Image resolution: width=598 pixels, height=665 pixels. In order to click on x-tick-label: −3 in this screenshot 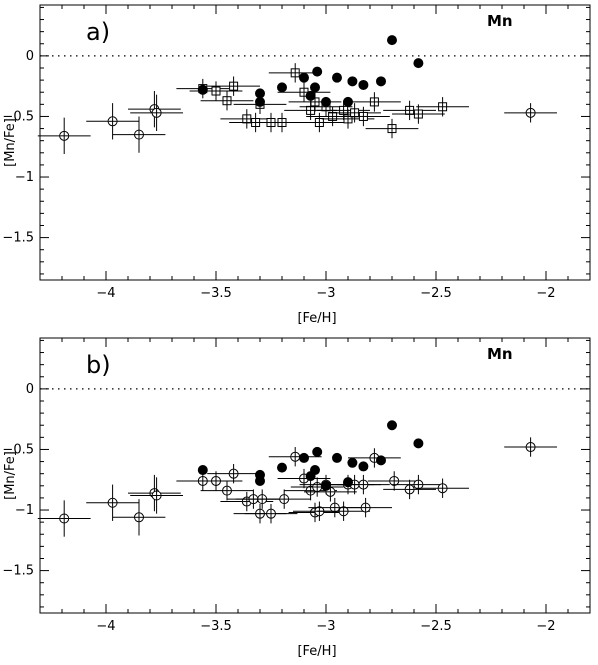, I will do `click(325, 626)`.